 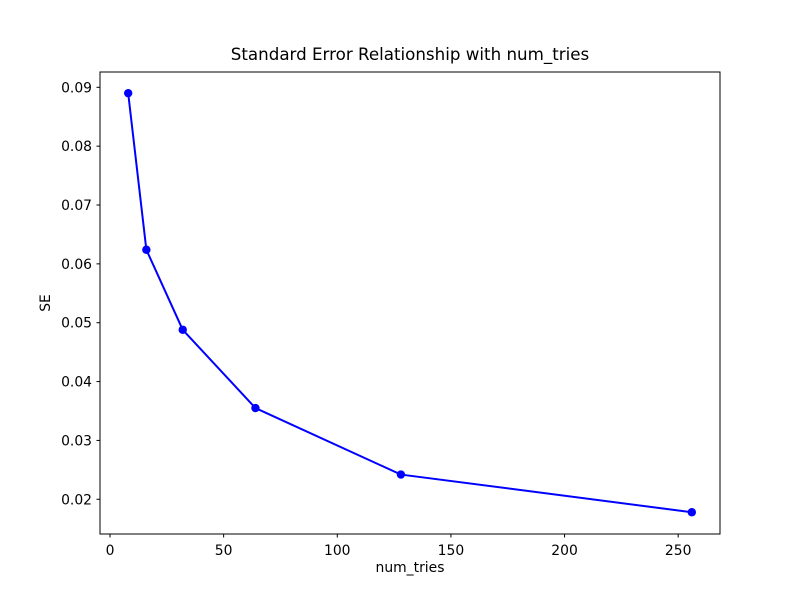 I want to click on y-tick-label: 0.03, so click(x=76, y=441).